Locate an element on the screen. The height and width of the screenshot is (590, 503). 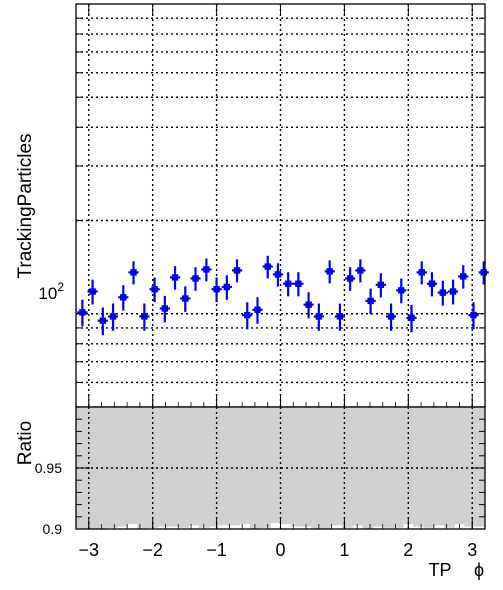
x-tick-label: 1 is located at coordinates (344, 550).